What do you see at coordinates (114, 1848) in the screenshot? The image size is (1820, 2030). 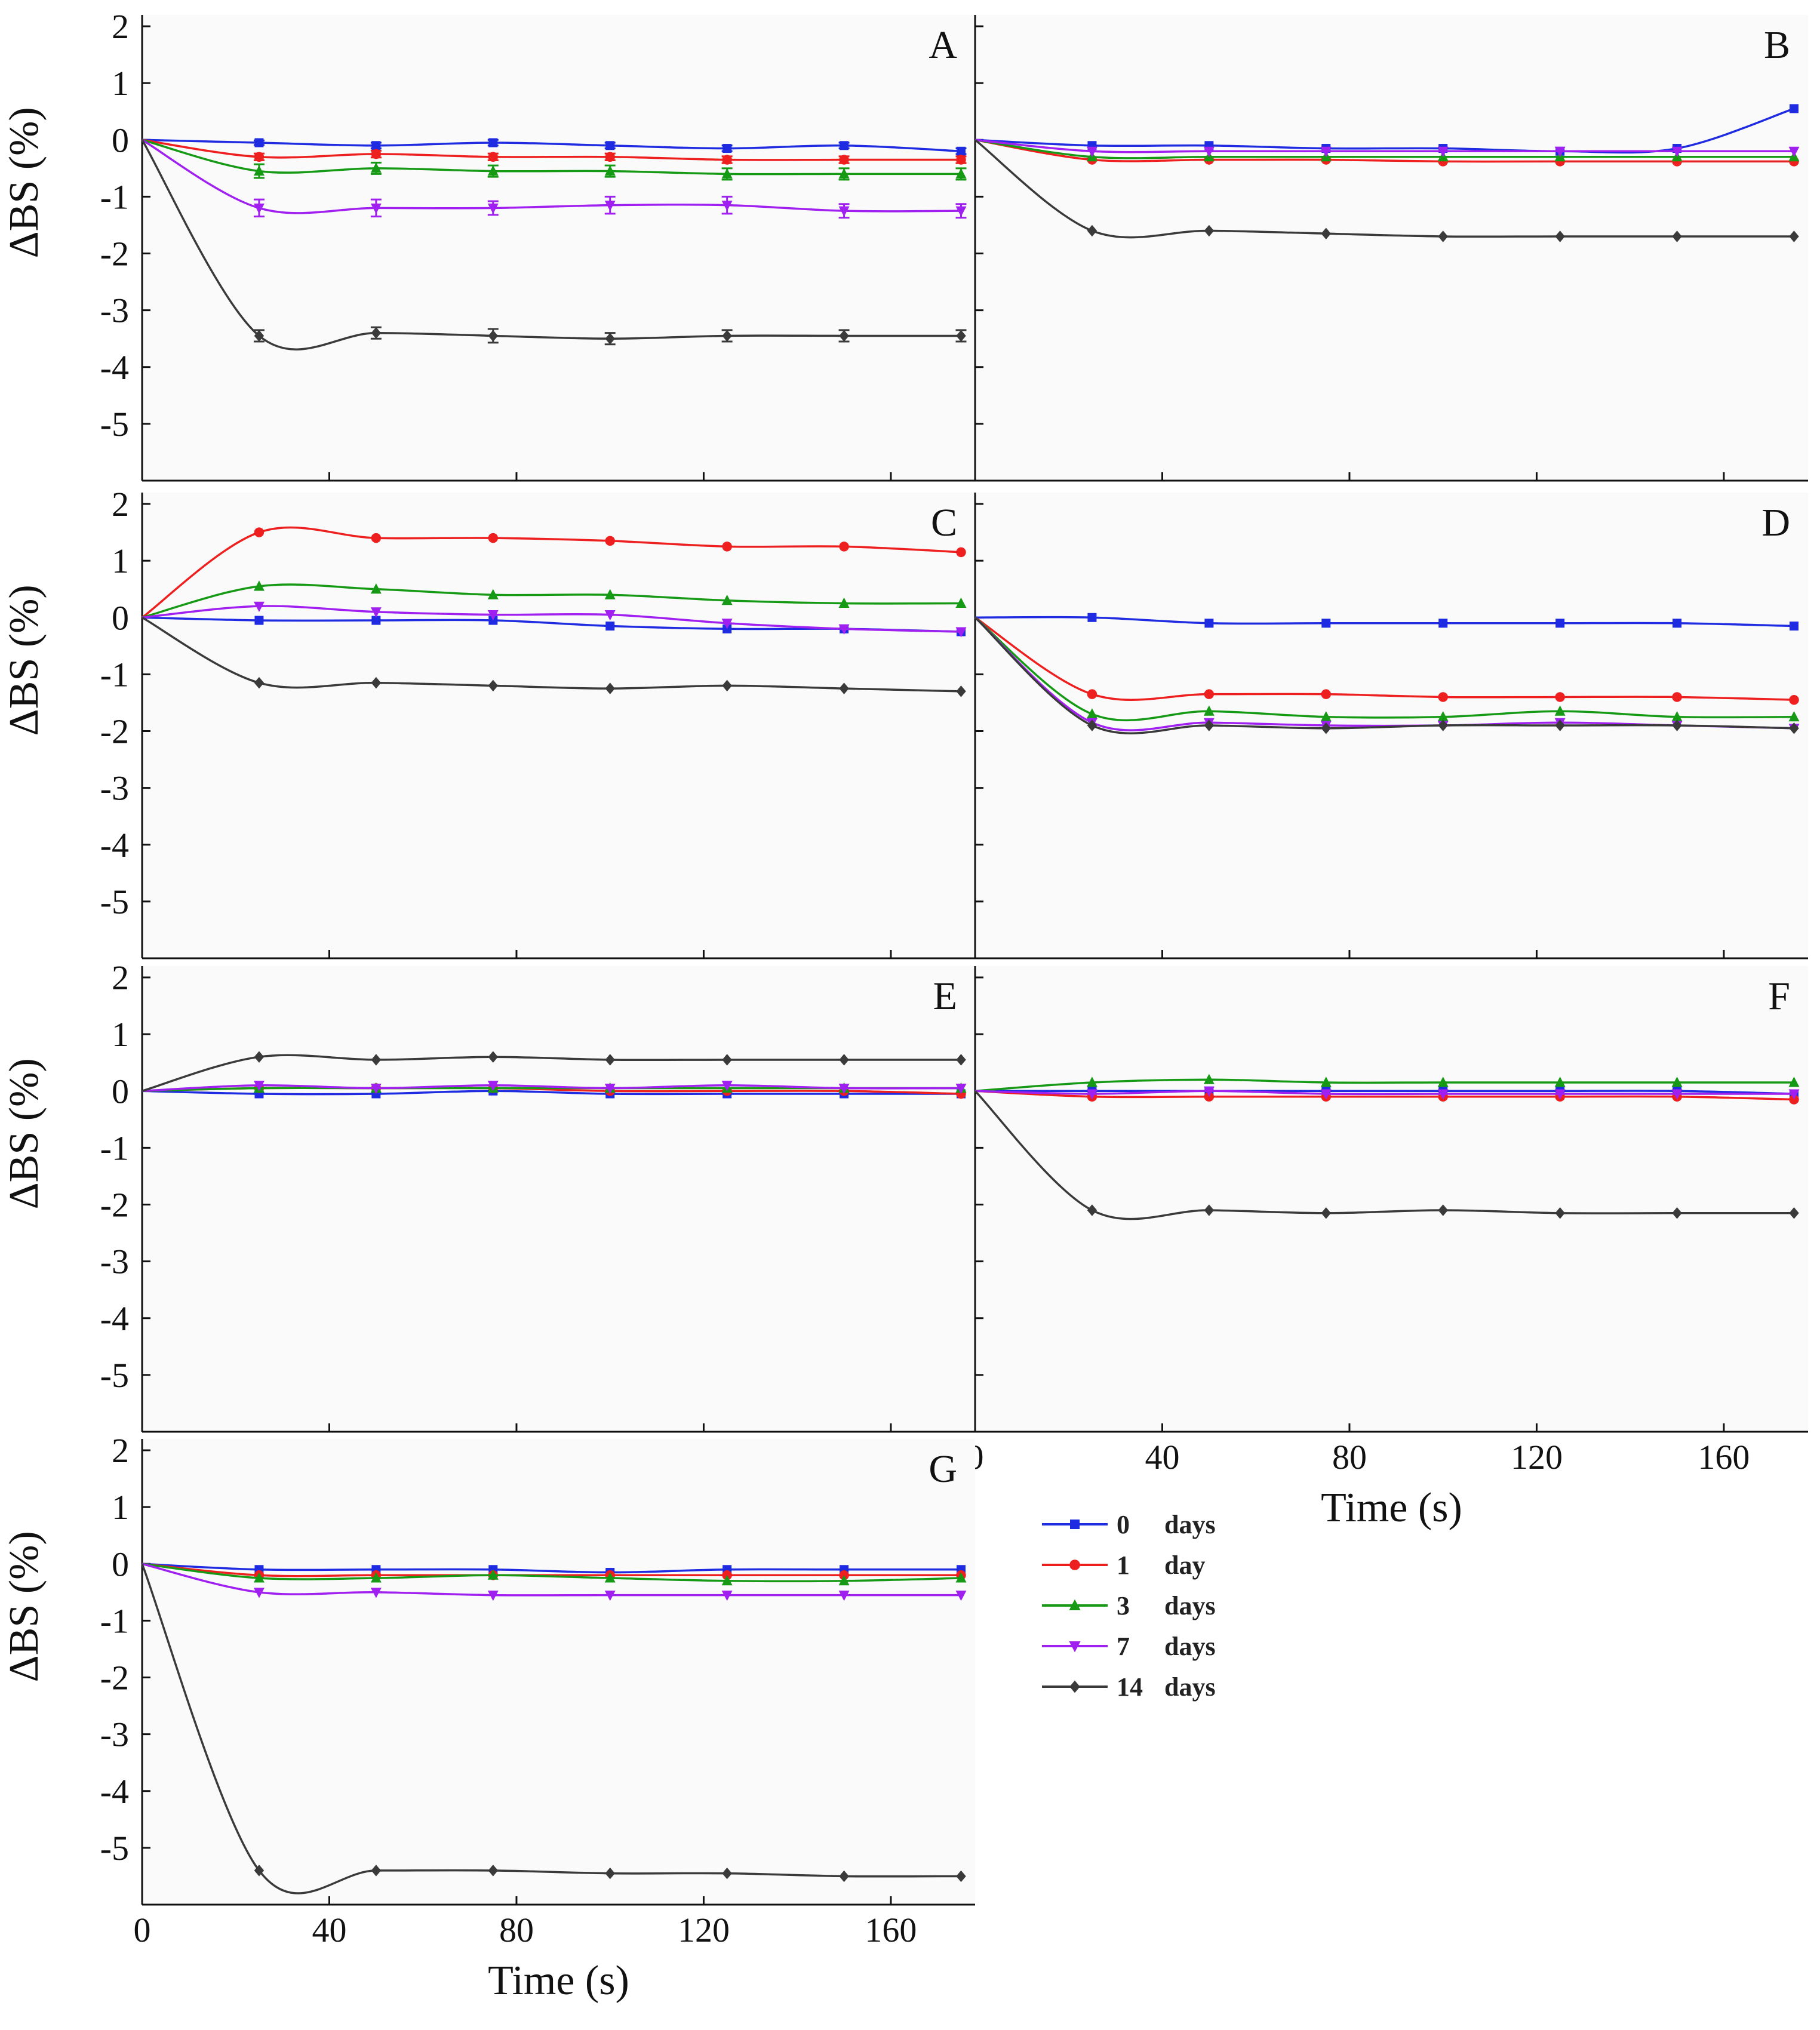 I see `y-tick-label: -5` at bounding box center [114, 1848].